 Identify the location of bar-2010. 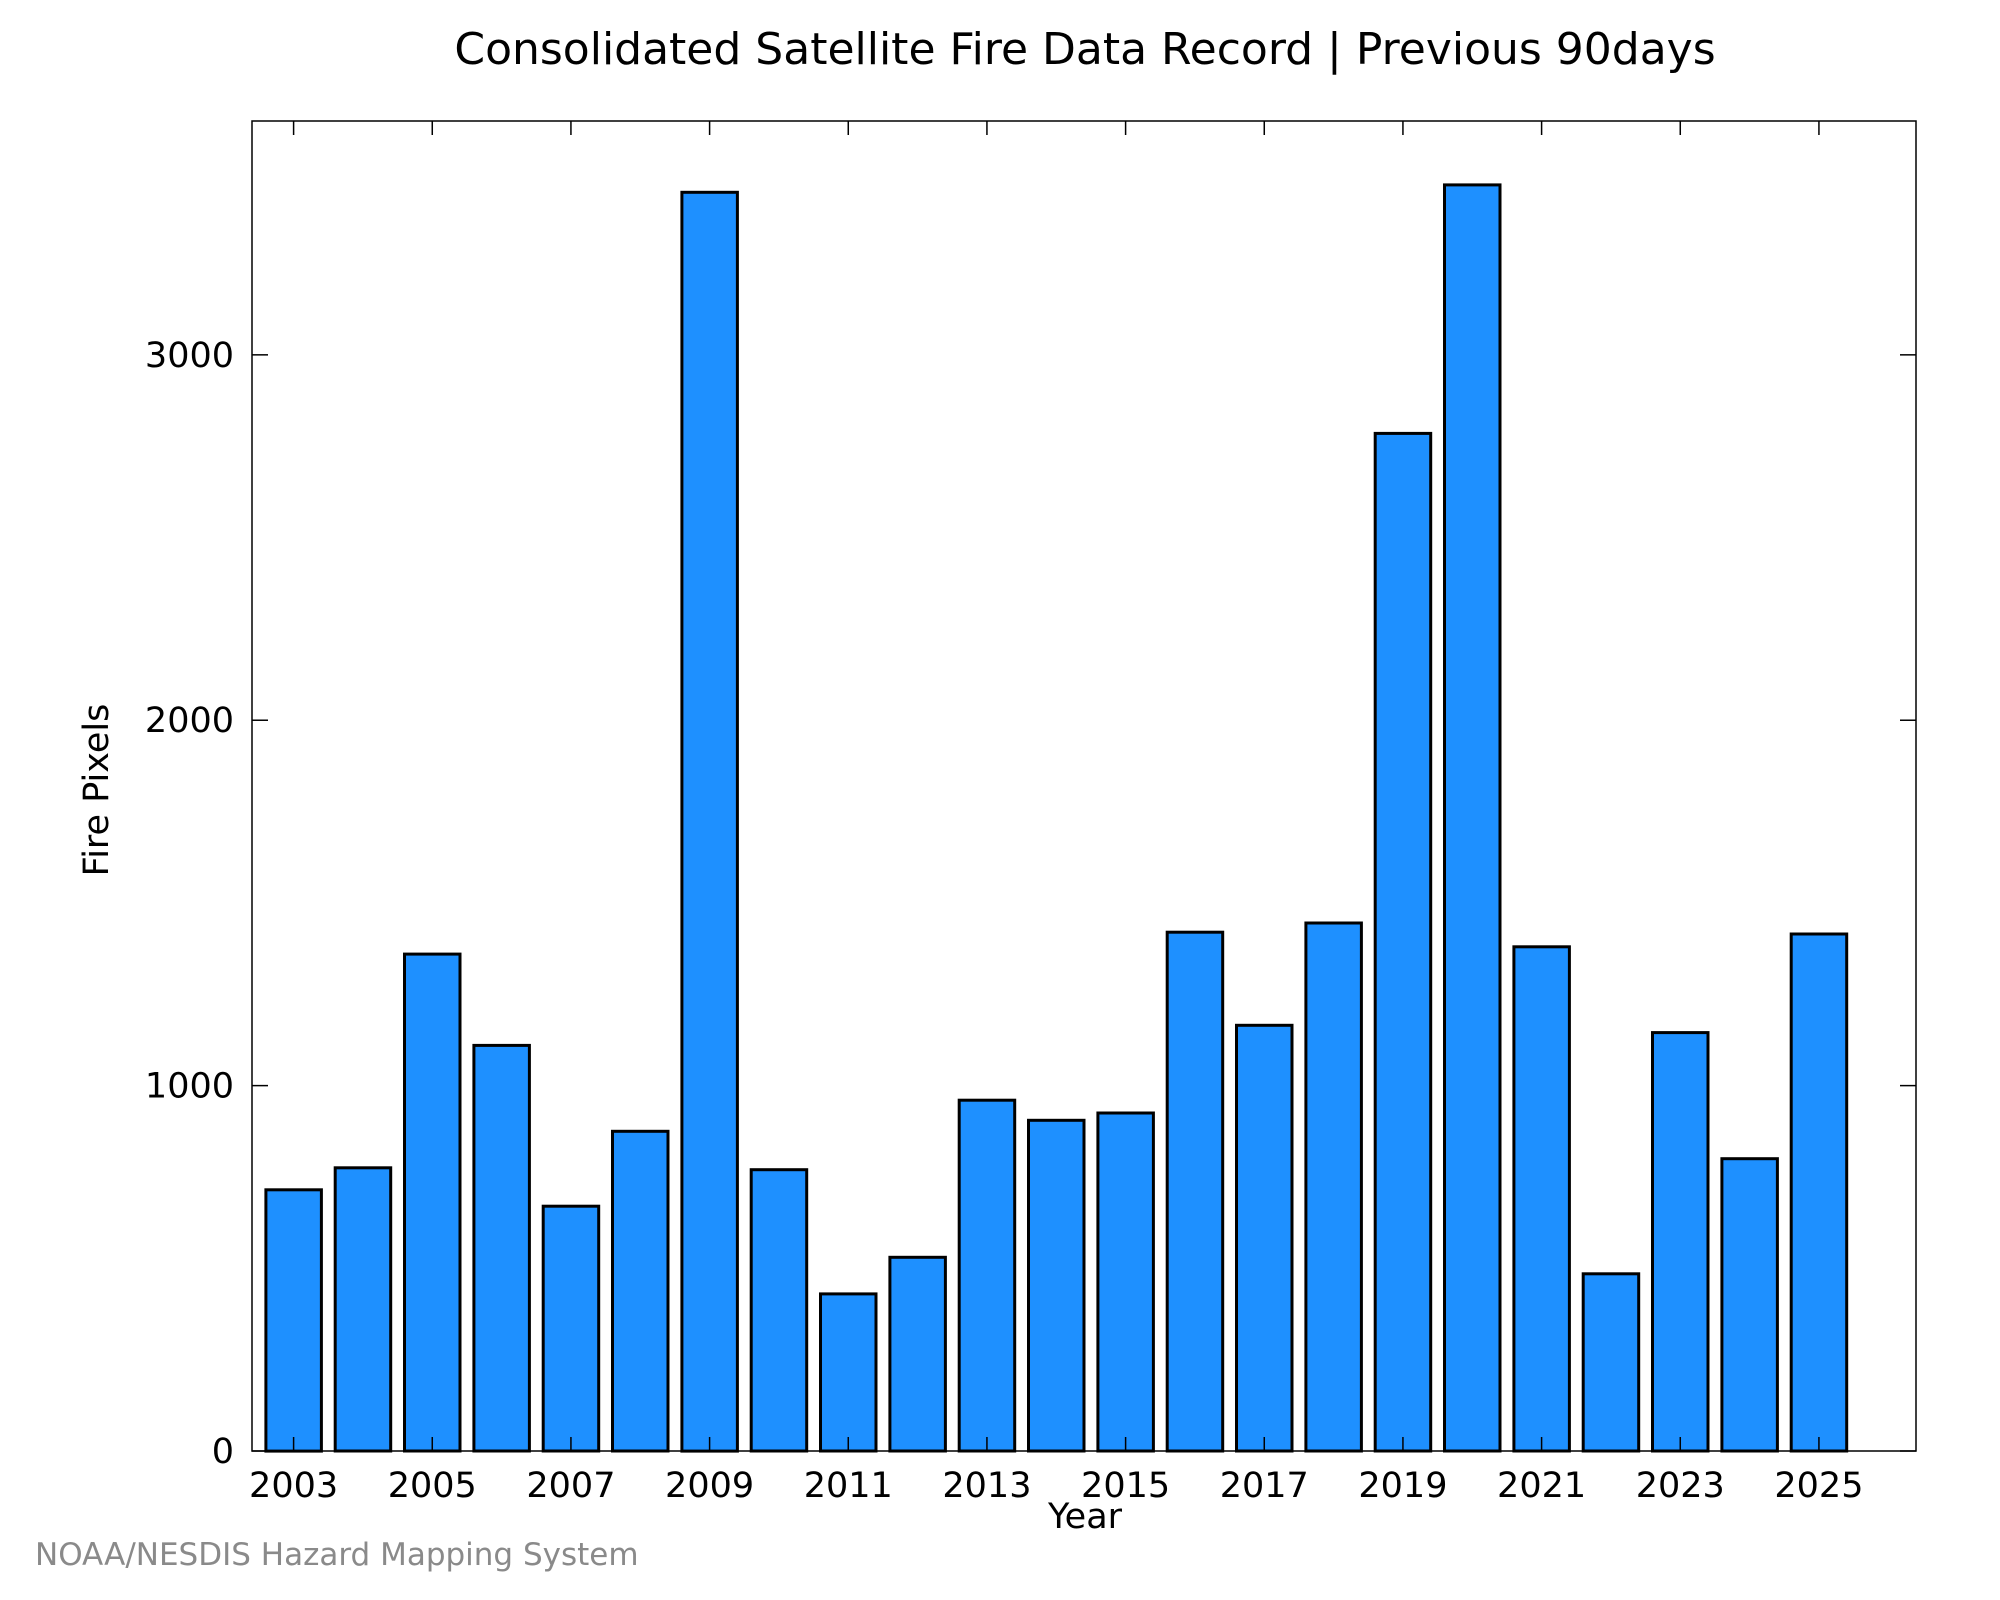
(779, 1310).